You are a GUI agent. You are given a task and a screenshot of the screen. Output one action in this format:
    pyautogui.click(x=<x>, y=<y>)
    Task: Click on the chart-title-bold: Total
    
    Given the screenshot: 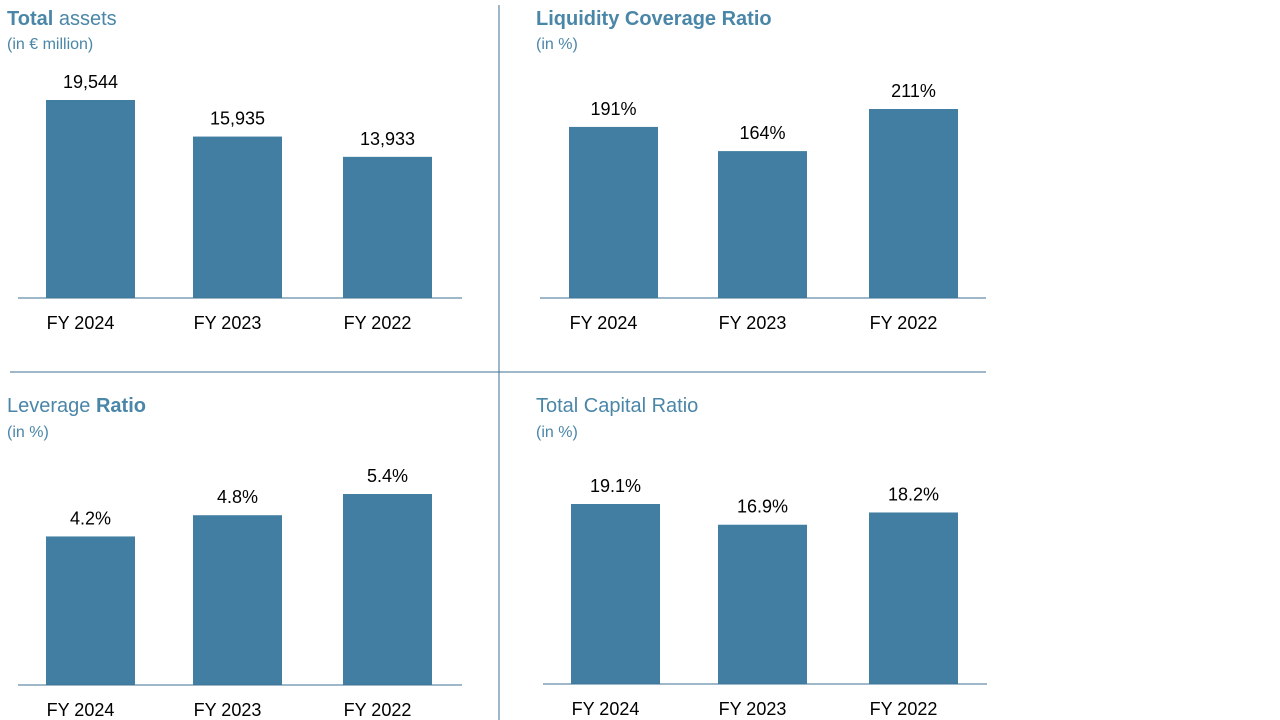 What is the action you would take?
    pyautogui.click(x=30, y=19)
    